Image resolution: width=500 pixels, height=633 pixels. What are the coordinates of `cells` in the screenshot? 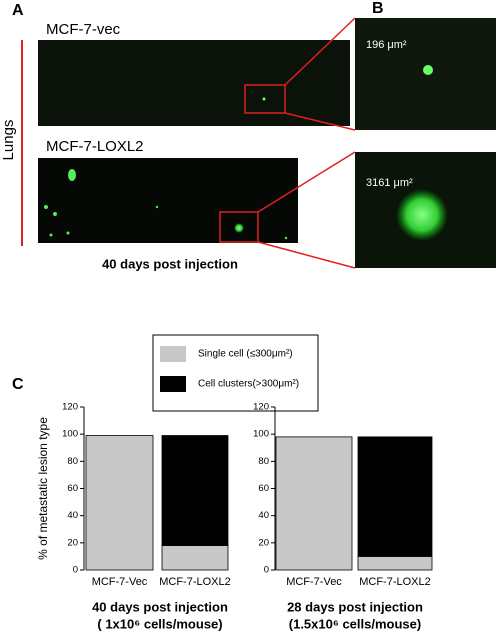 It's located at (166, 204).